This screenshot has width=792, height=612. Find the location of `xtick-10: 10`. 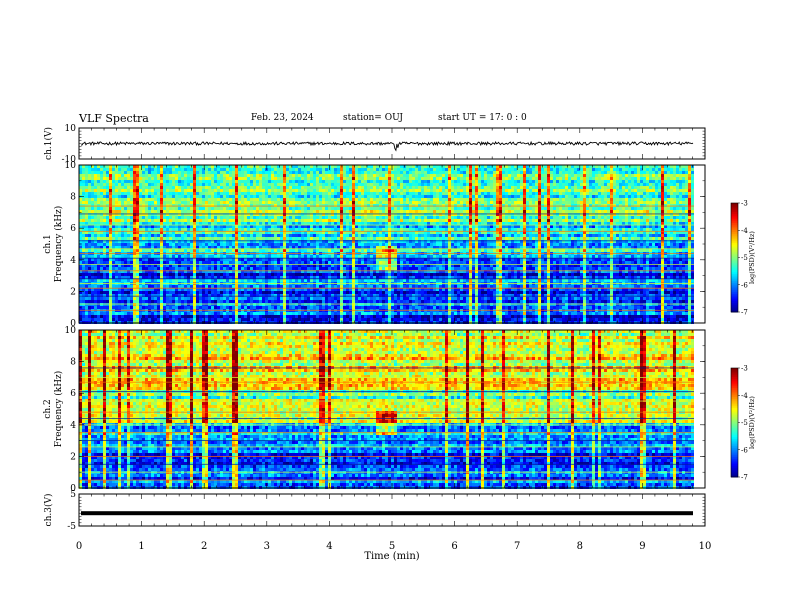

xtick-10: 10 is located at coordinates (705, 546).